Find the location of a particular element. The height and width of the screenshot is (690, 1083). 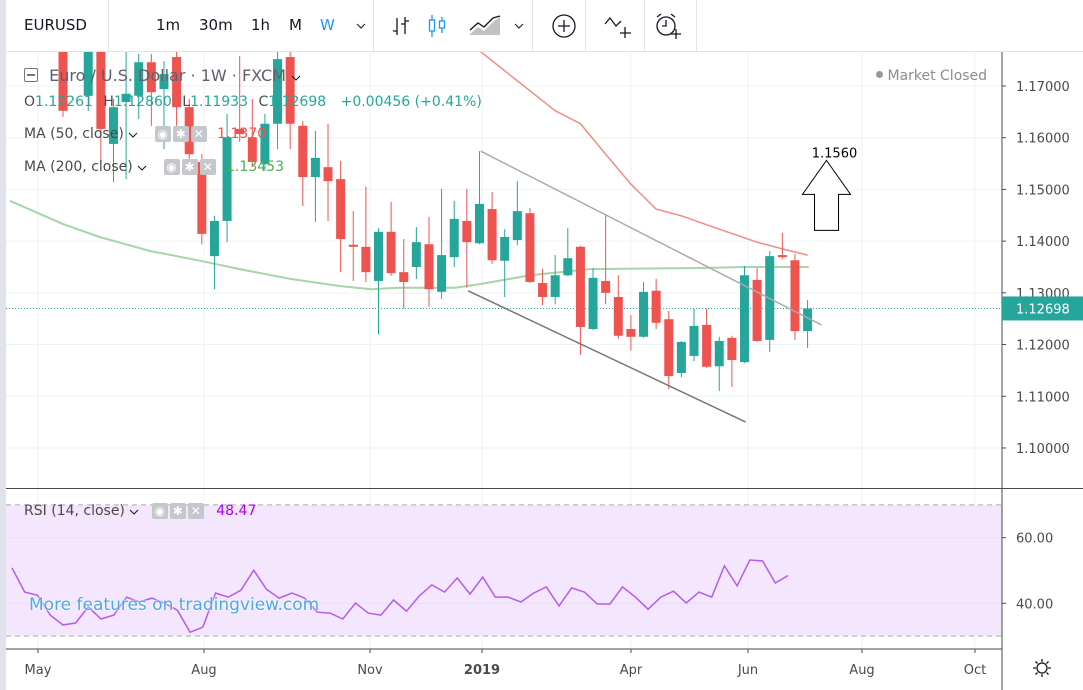

ma50-legend: MA (50, close) ◉ ✱ ✕ 1.1370 is located at coordinates (145, 134).